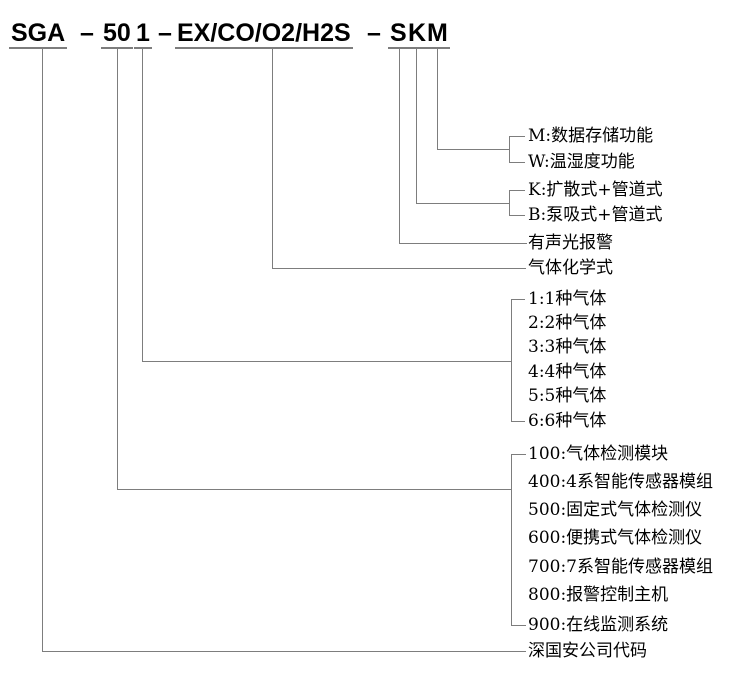  What do you see at coordinates (509, 149) in the screenshot?
I see `bracket-mw-vertical` at bounding box center [509, 149].